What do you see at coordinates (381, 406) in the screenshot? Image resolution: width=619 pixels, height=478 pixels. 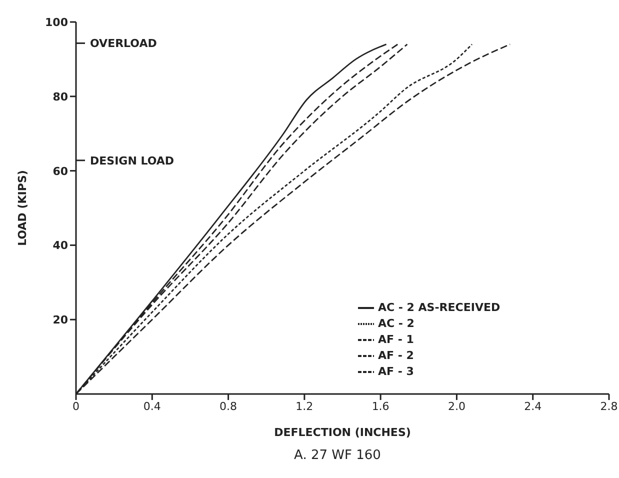 I see `x-tick-label: 1.6` at bounding box center [381, 406].